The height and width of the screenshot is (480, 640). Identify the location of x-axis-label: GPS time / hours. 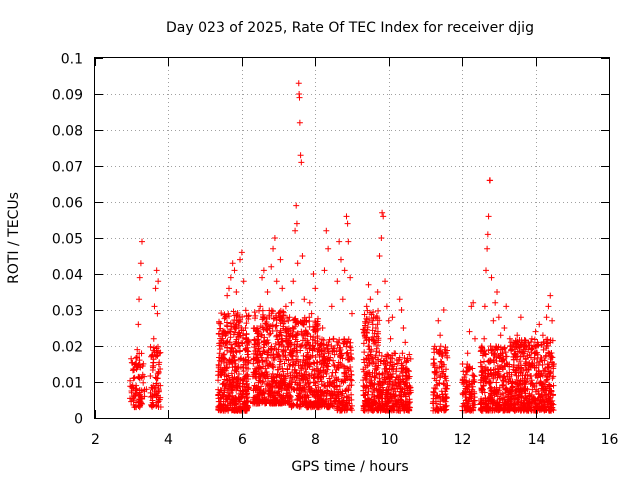
(349, 467).